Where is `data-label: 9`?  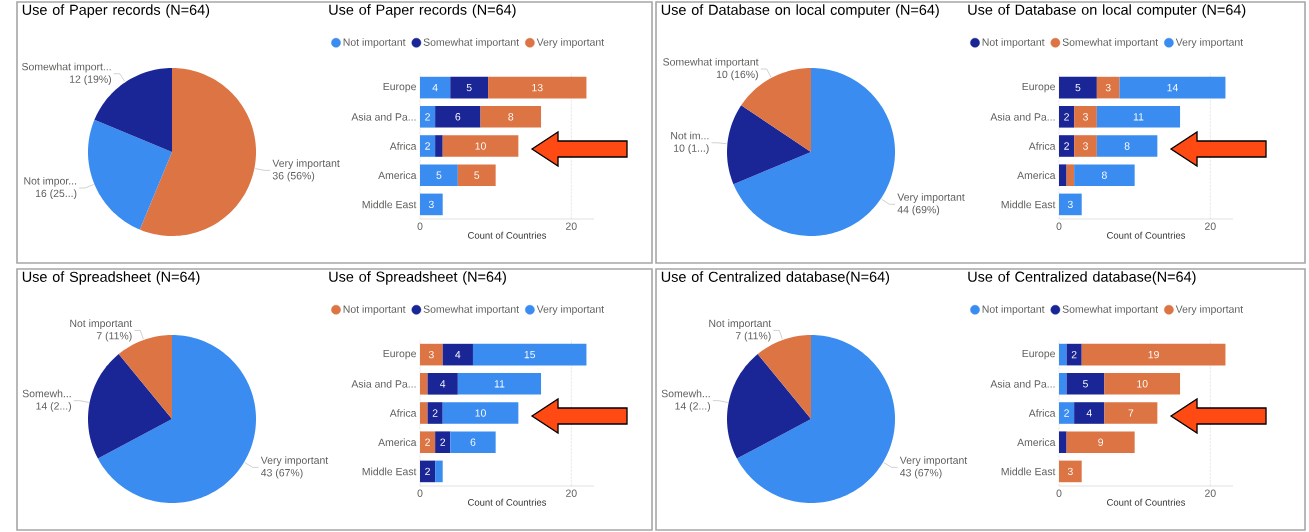
data-label: 9 is located at coordinates (1101, 442).